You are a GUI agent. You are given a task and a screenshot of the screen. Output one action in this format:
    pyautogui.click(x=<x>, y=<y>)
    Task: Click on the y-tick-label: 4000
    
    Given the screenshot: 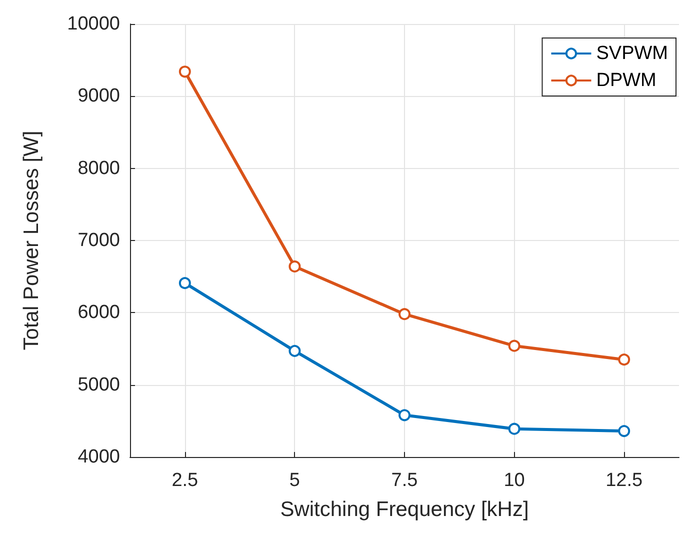 What is the action you would take?
    pyautogui.click(x=99, y=457)
    